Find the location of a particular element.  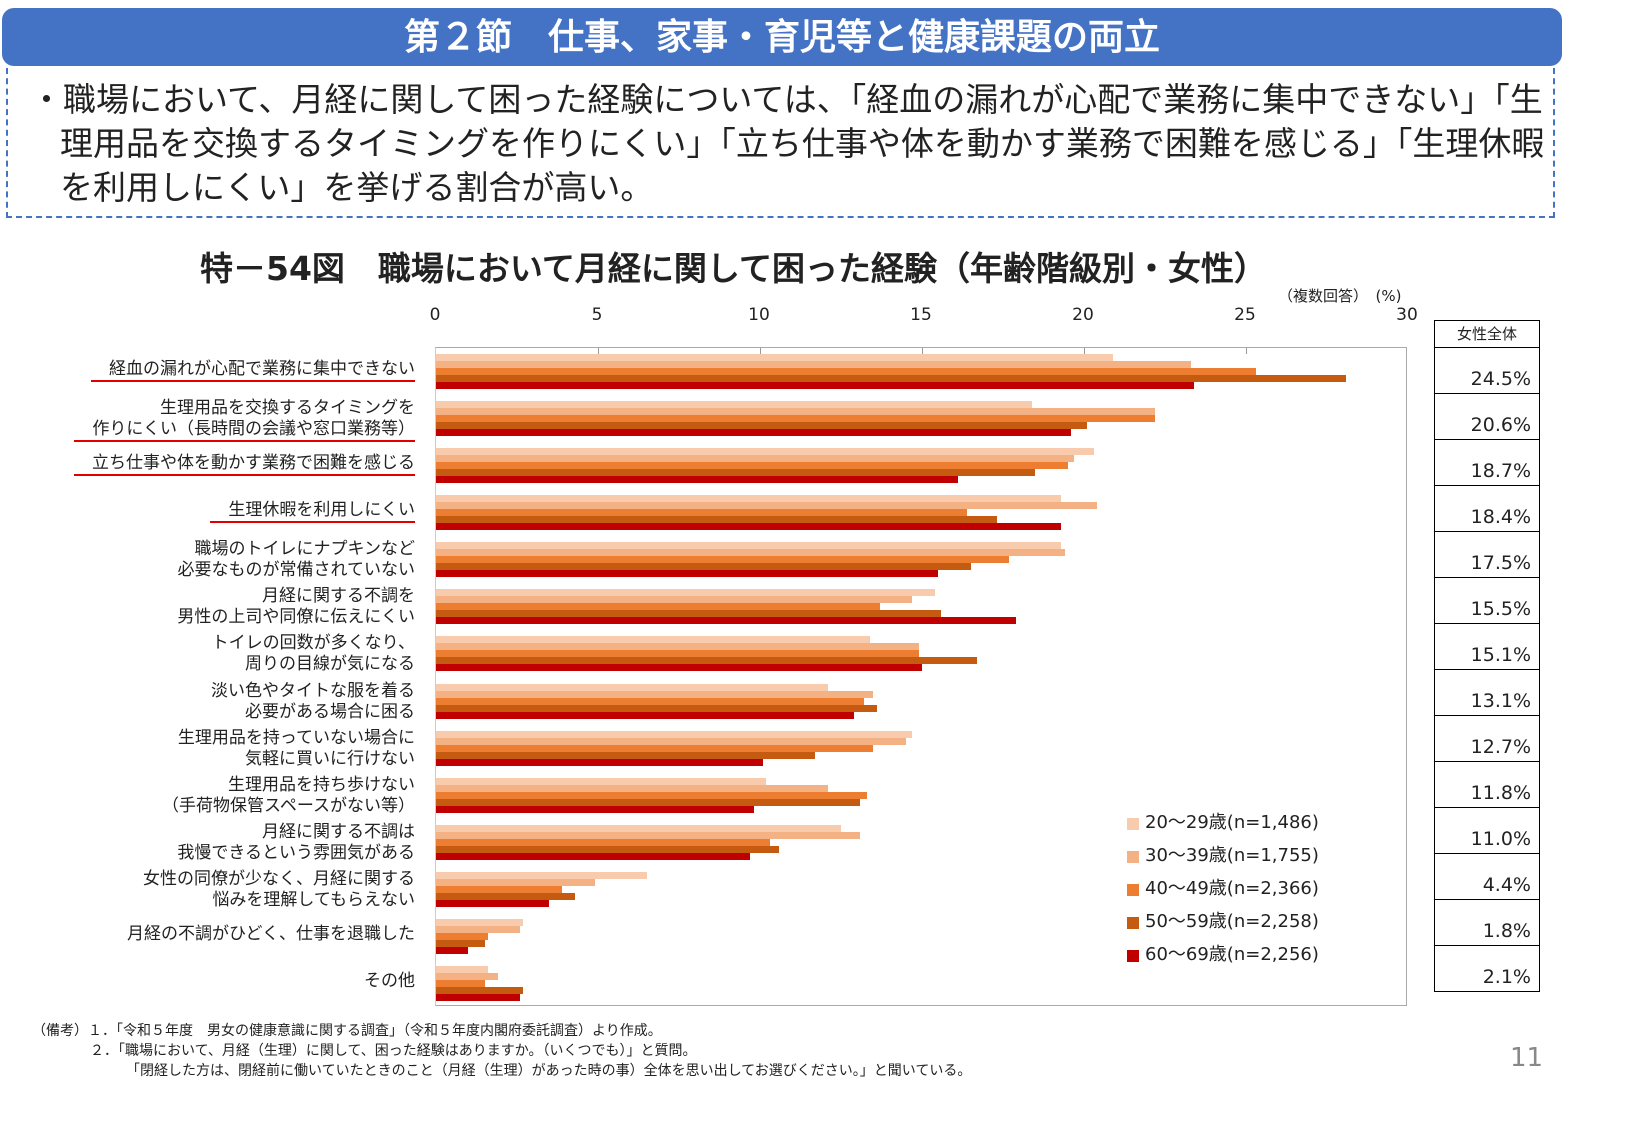

section-header: 第２節 仕事、家事・育児等と健康課題の両立 is located at coordinates (782, 37).